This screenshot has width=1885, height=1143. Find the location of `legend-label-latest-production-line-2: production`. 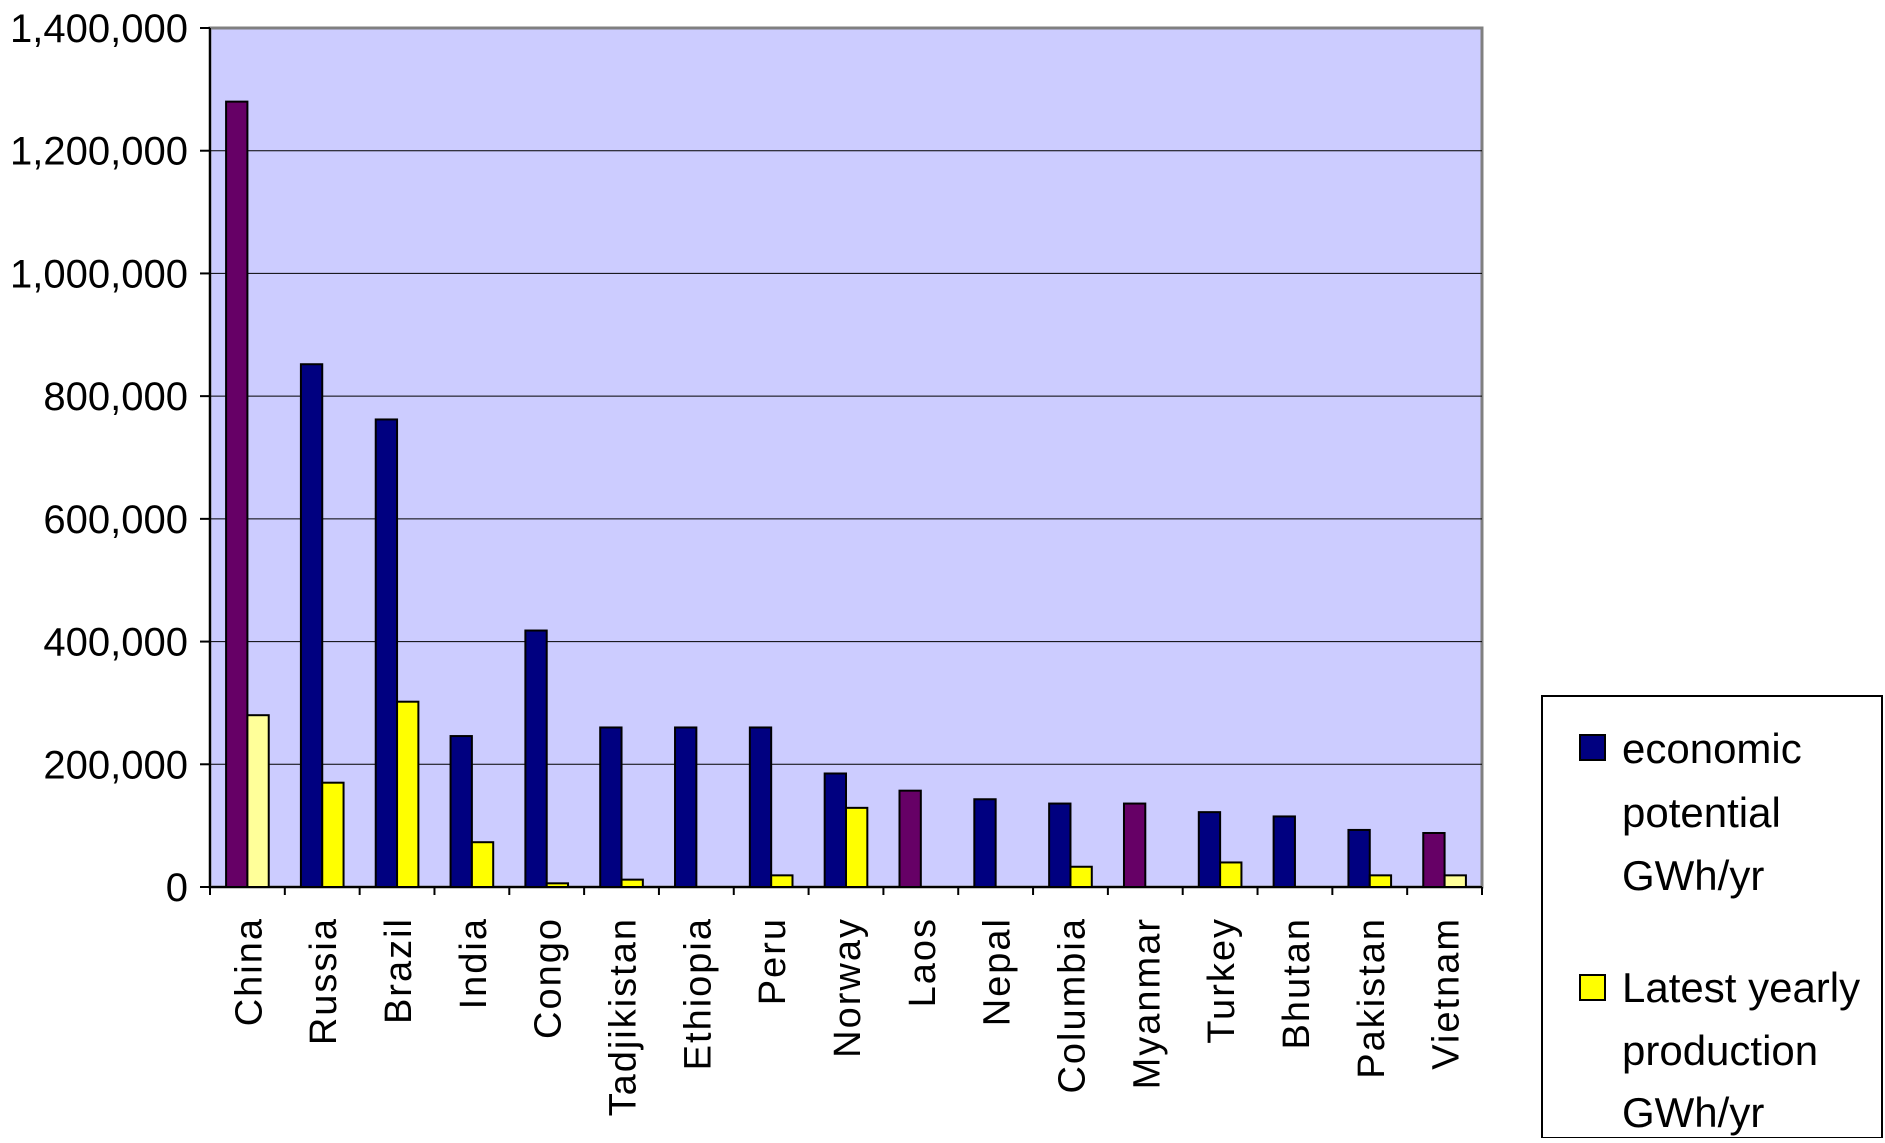

legend-label-latest-production-line-2: production is located at coordinates (1720, 1050).